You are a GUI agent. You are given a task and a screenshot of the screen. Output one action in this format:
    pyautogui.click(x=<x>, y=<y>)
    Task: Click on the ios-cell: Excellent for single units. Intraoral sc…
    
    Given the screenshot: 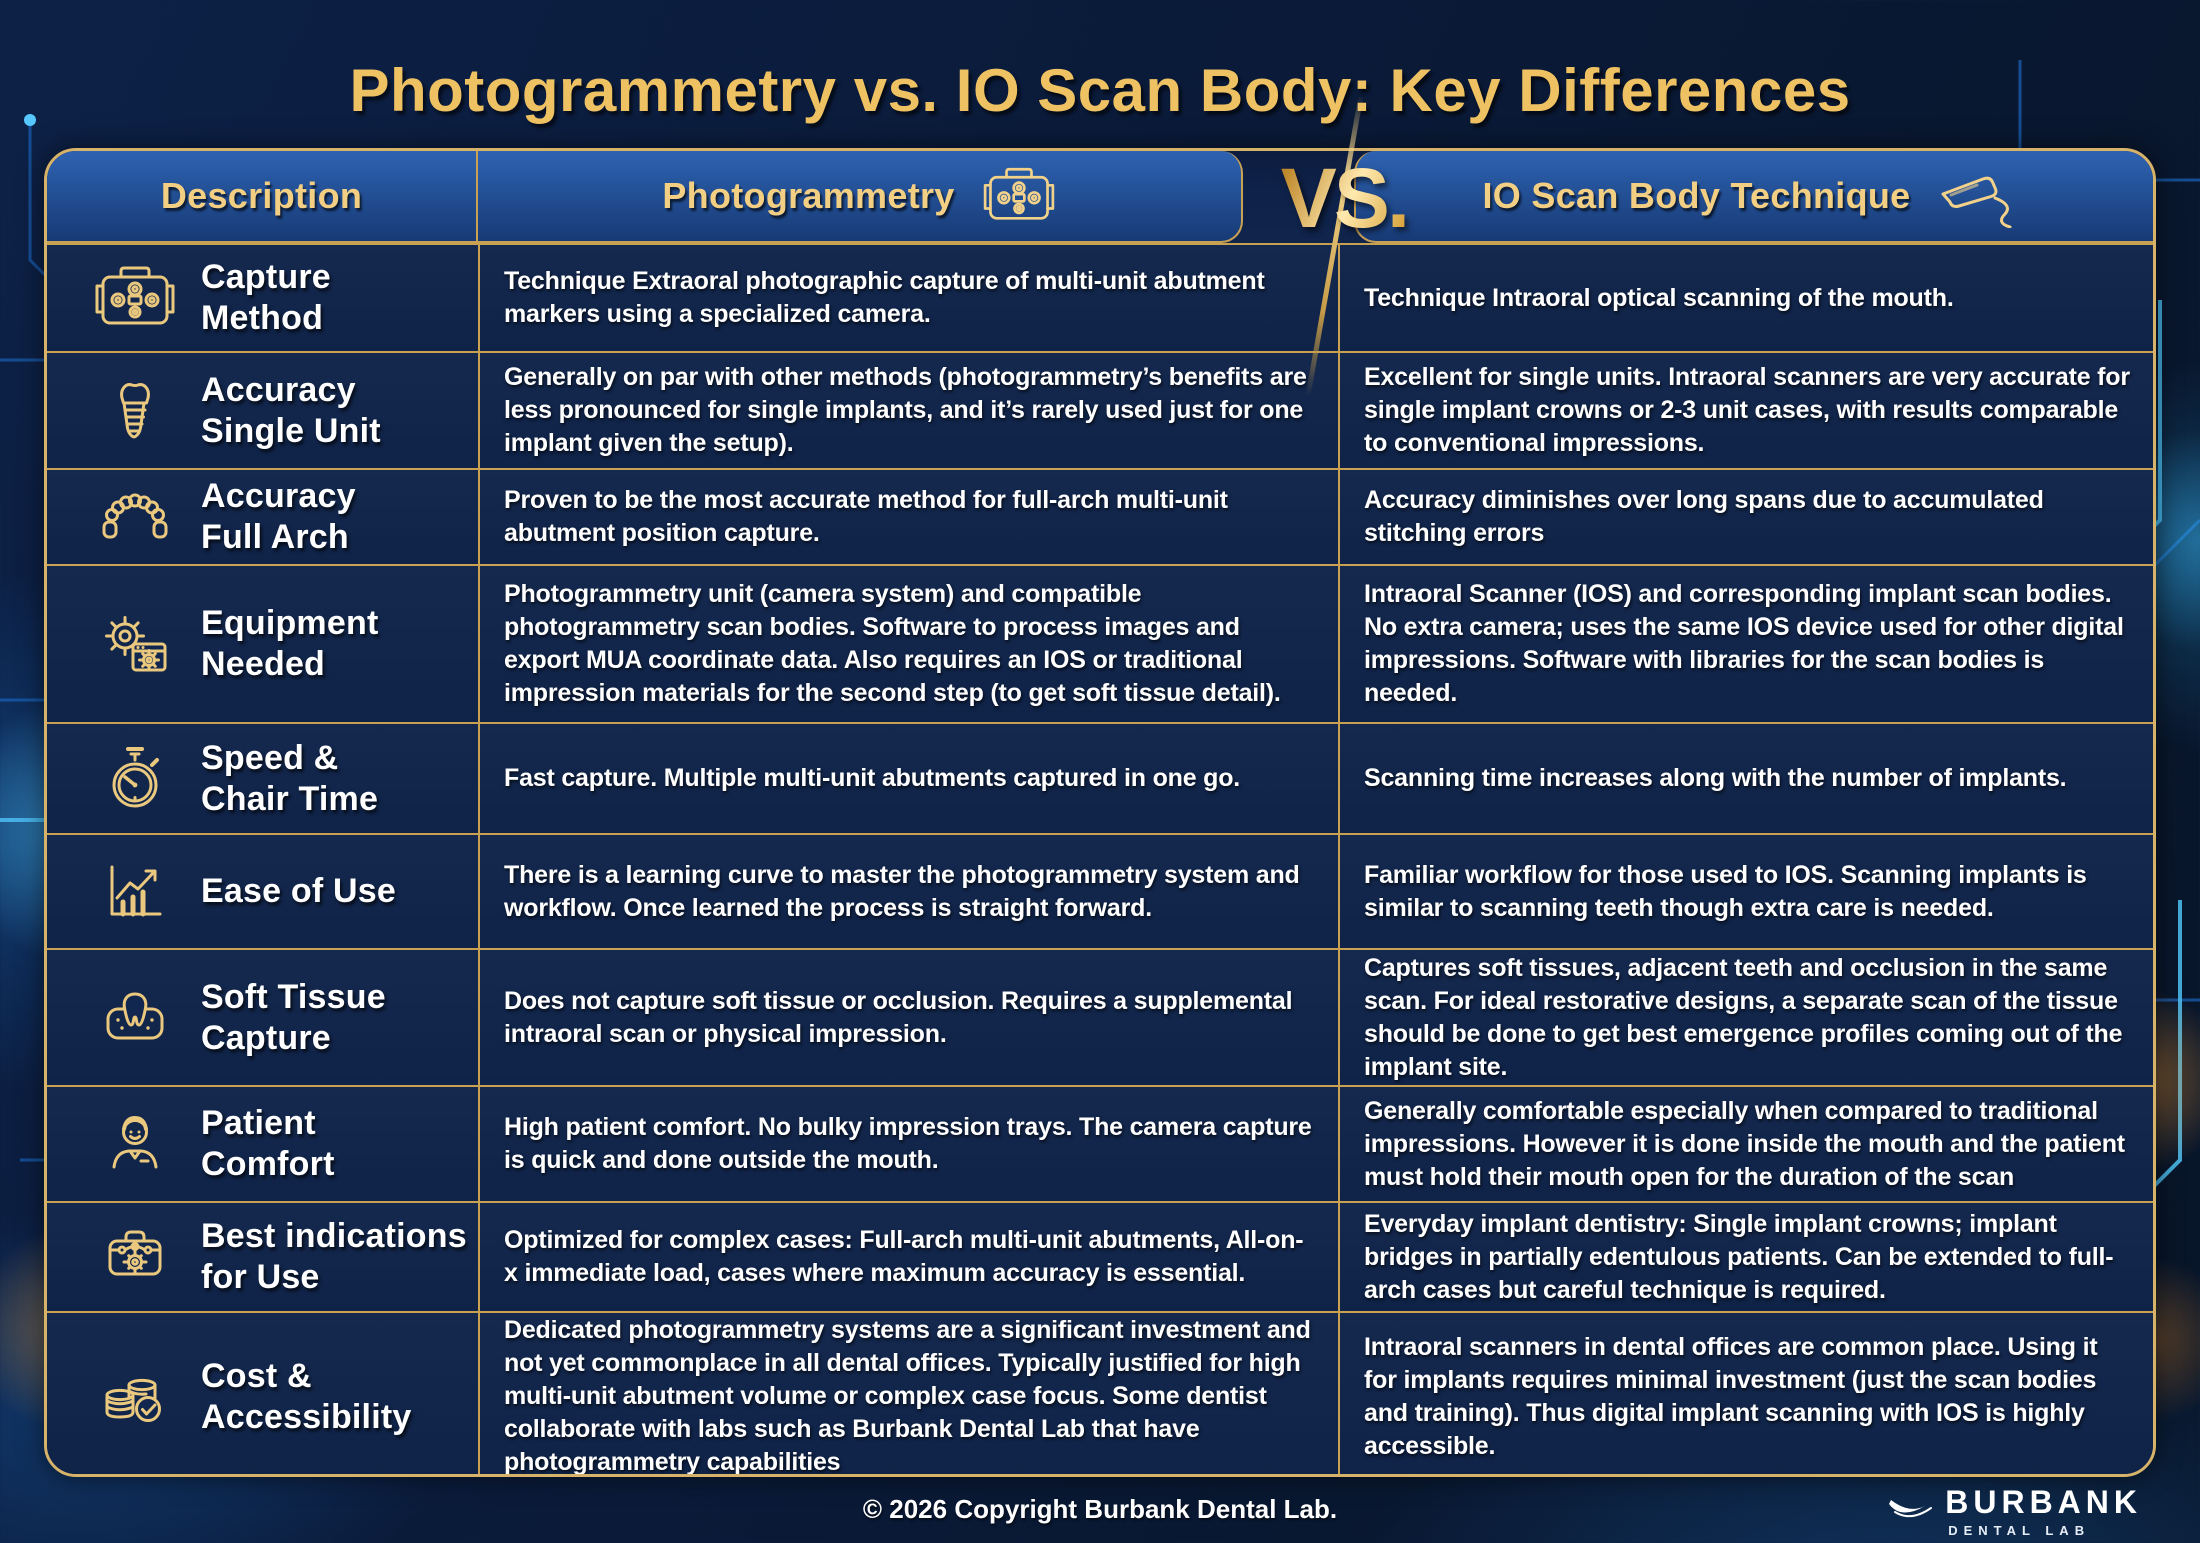 What is the action you would take?
    pyautogui.click(x=1745, y=409)
    